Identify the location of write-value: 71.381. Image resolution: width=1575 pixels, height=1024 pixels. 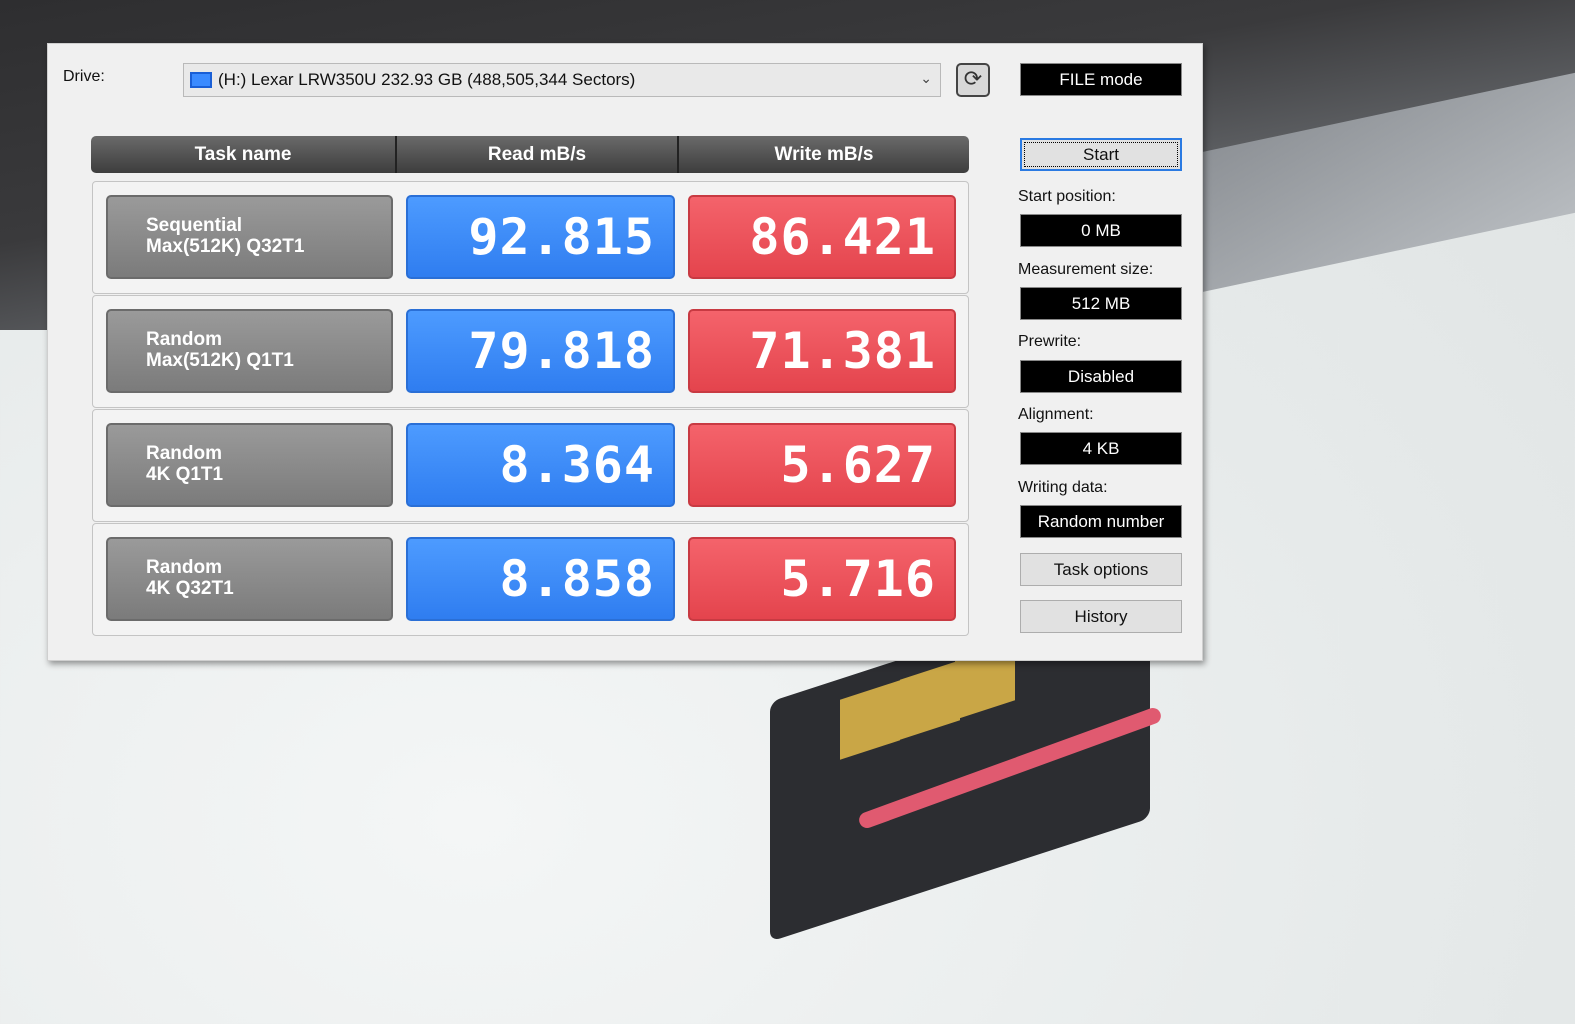
(822, 351).